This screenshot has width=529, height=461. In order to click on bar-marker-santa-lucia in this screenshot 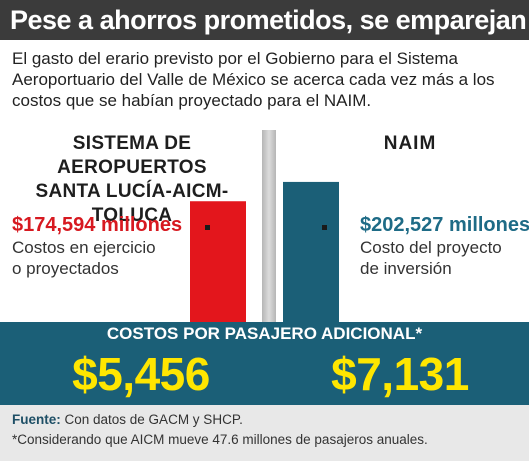, I will do `click(207, 227)`.